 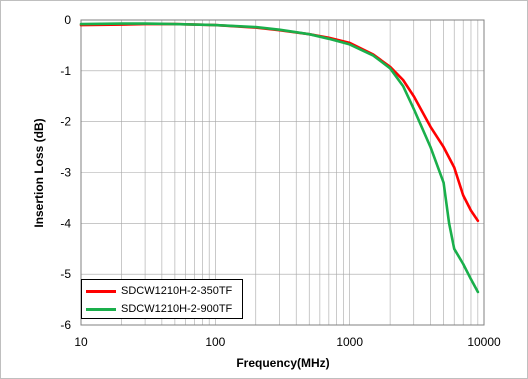 I want to click on y-axis-title: Insertion Loss (dB), so click(x=39, y=172).